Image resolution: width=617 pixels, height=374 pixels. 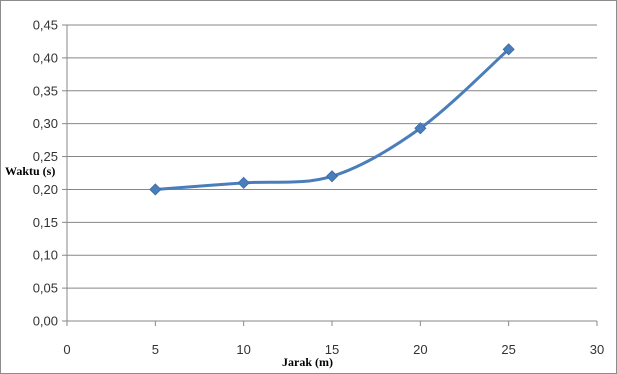 I want to click on y-axis-ticks: 0,00 0,05 0,10 0,15 0,20 0,25 0,30 0,35 0,40 0,45, so click(x=50, y=173).